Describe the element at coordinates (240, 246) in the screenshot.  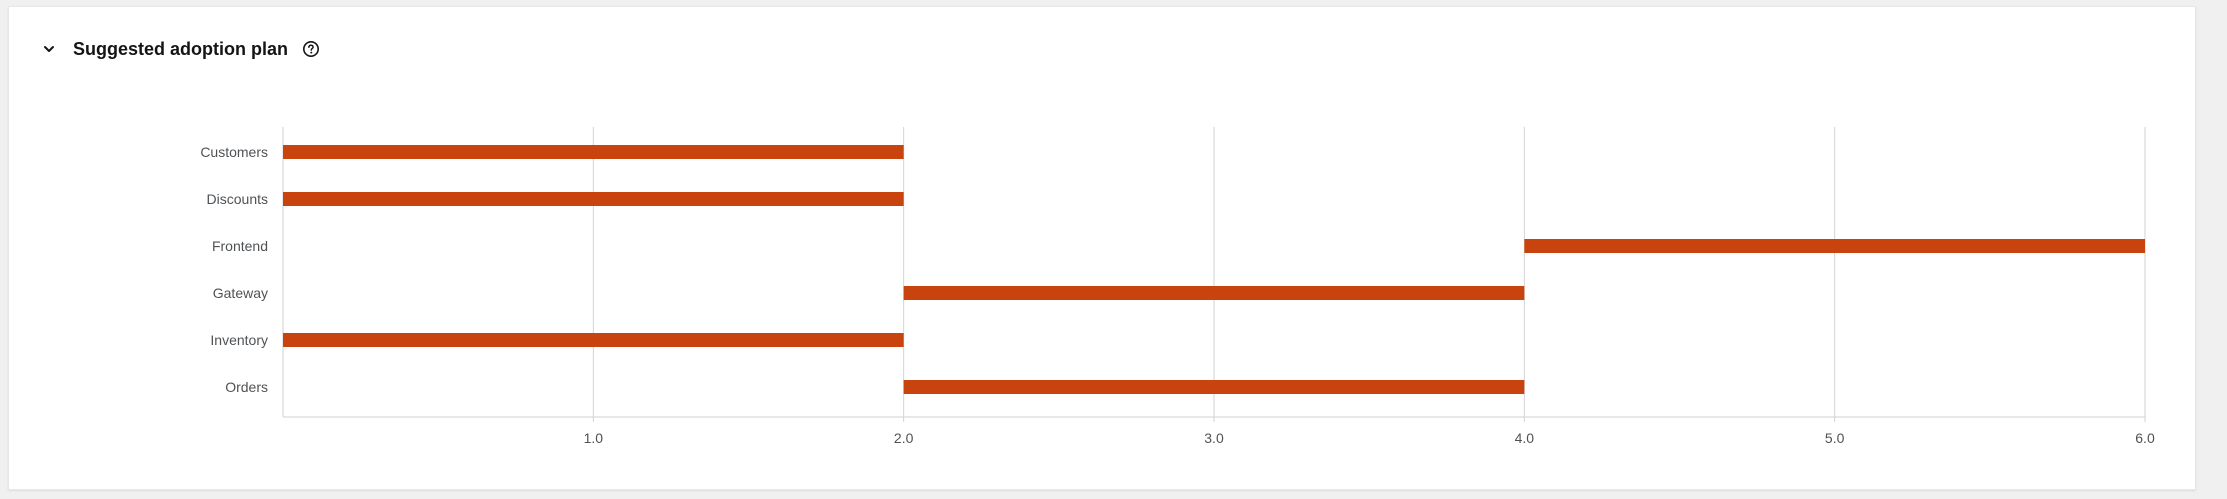
I see `y-category-label: Frontend` at that location.